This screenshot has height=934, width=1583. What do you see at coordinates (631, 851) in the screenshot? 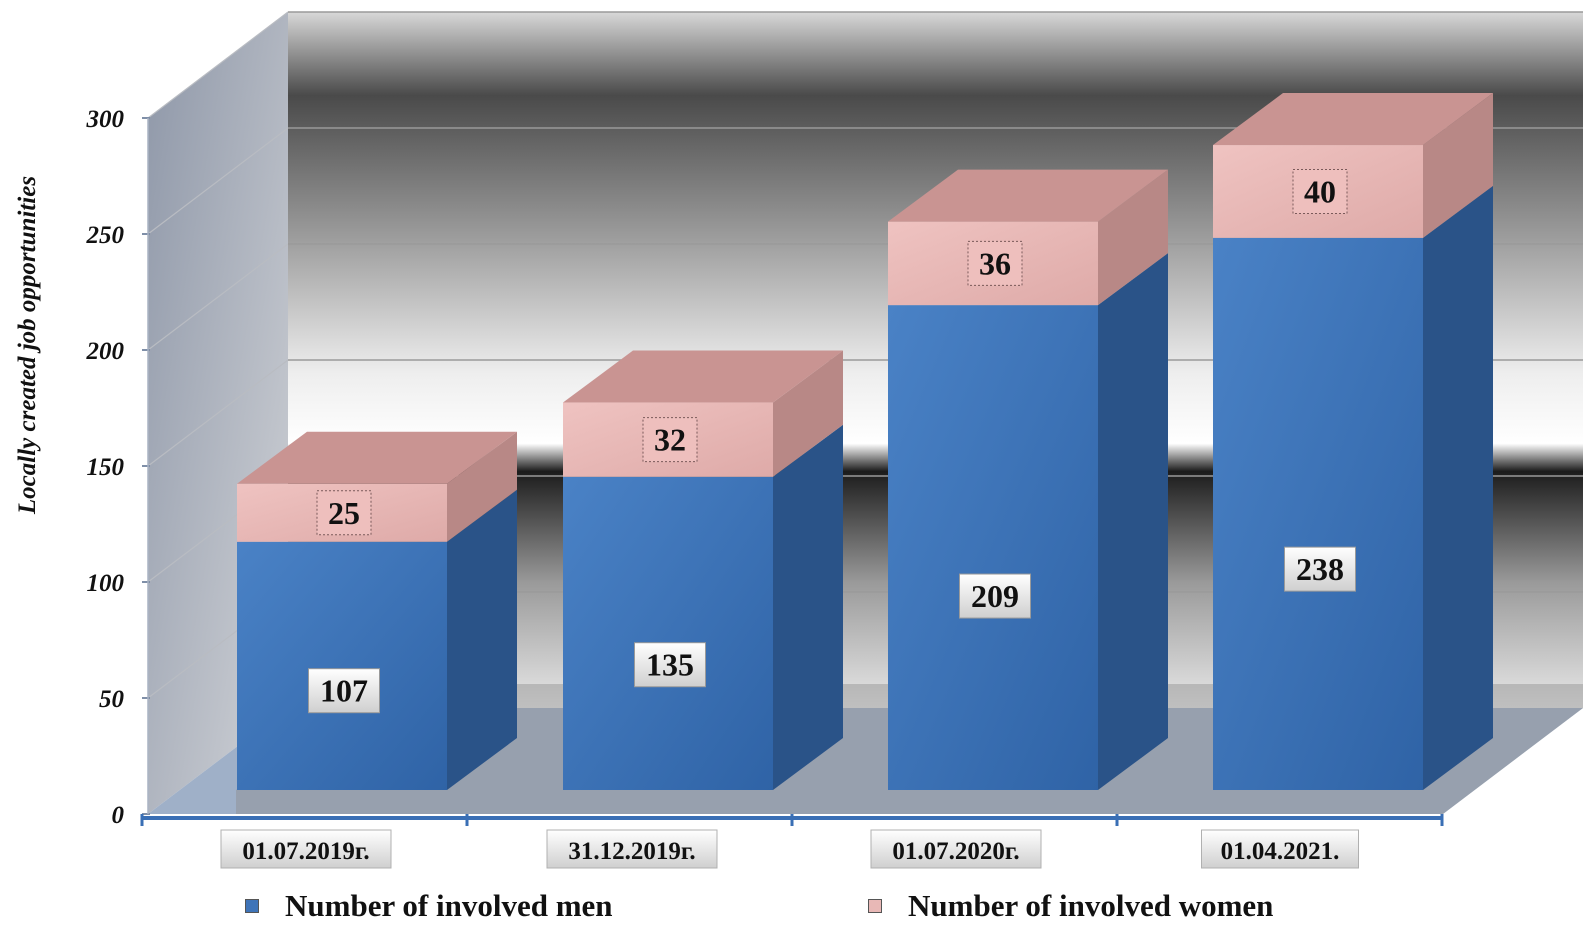
I see `x-tick-label: 31.12.2019г.` at bounding box center [631, 851].